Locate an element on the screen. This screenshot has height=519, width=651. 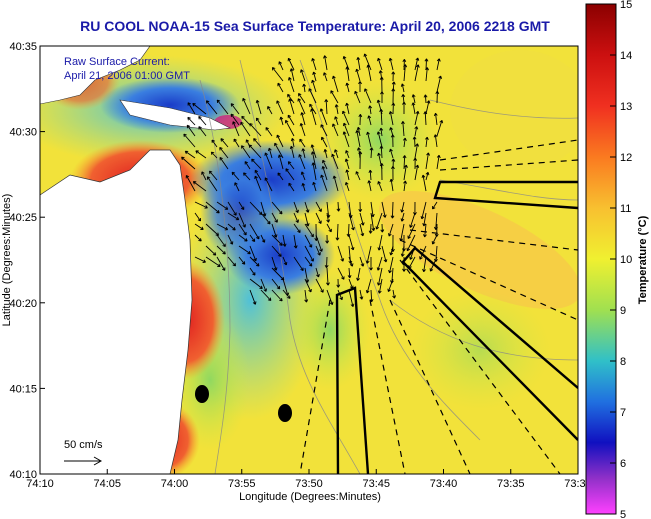
y-axis: 40:35 40:30 40:25 40:20 40:15 40:10 is located at coordinates (27, 261).